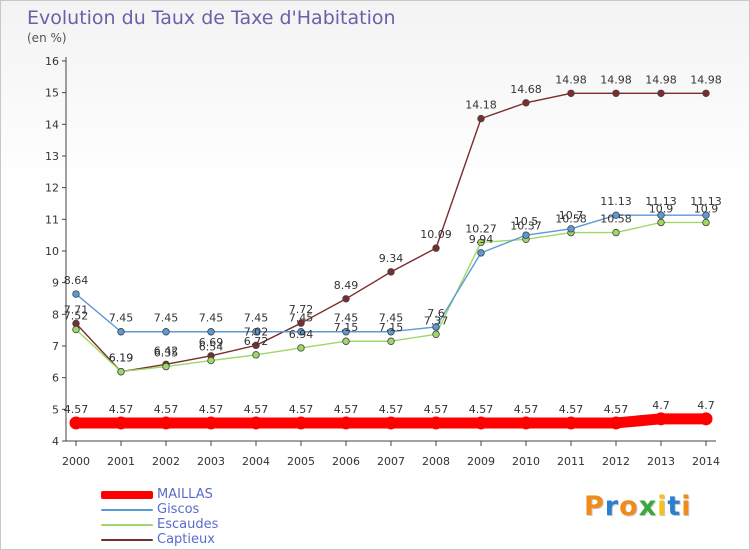 The width and height of the screenshot is (750, 550). What do you see at coordinates (76, 461) in the screenshot?
I see `x-tick-label: 2000` at bounding box center [76, 461].